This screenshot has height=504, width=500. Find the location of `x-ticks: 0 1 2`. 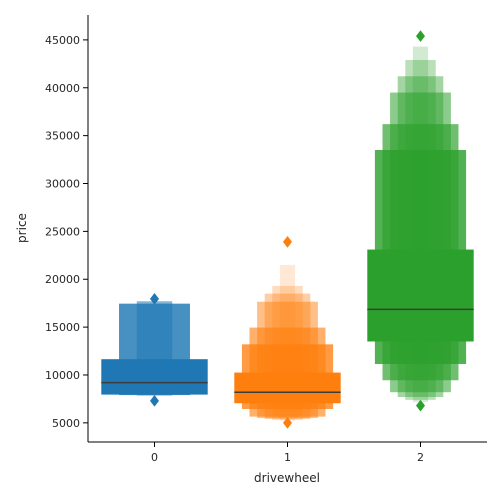

x-ticks: 0 1 2 is located at coordinates (287, 453).